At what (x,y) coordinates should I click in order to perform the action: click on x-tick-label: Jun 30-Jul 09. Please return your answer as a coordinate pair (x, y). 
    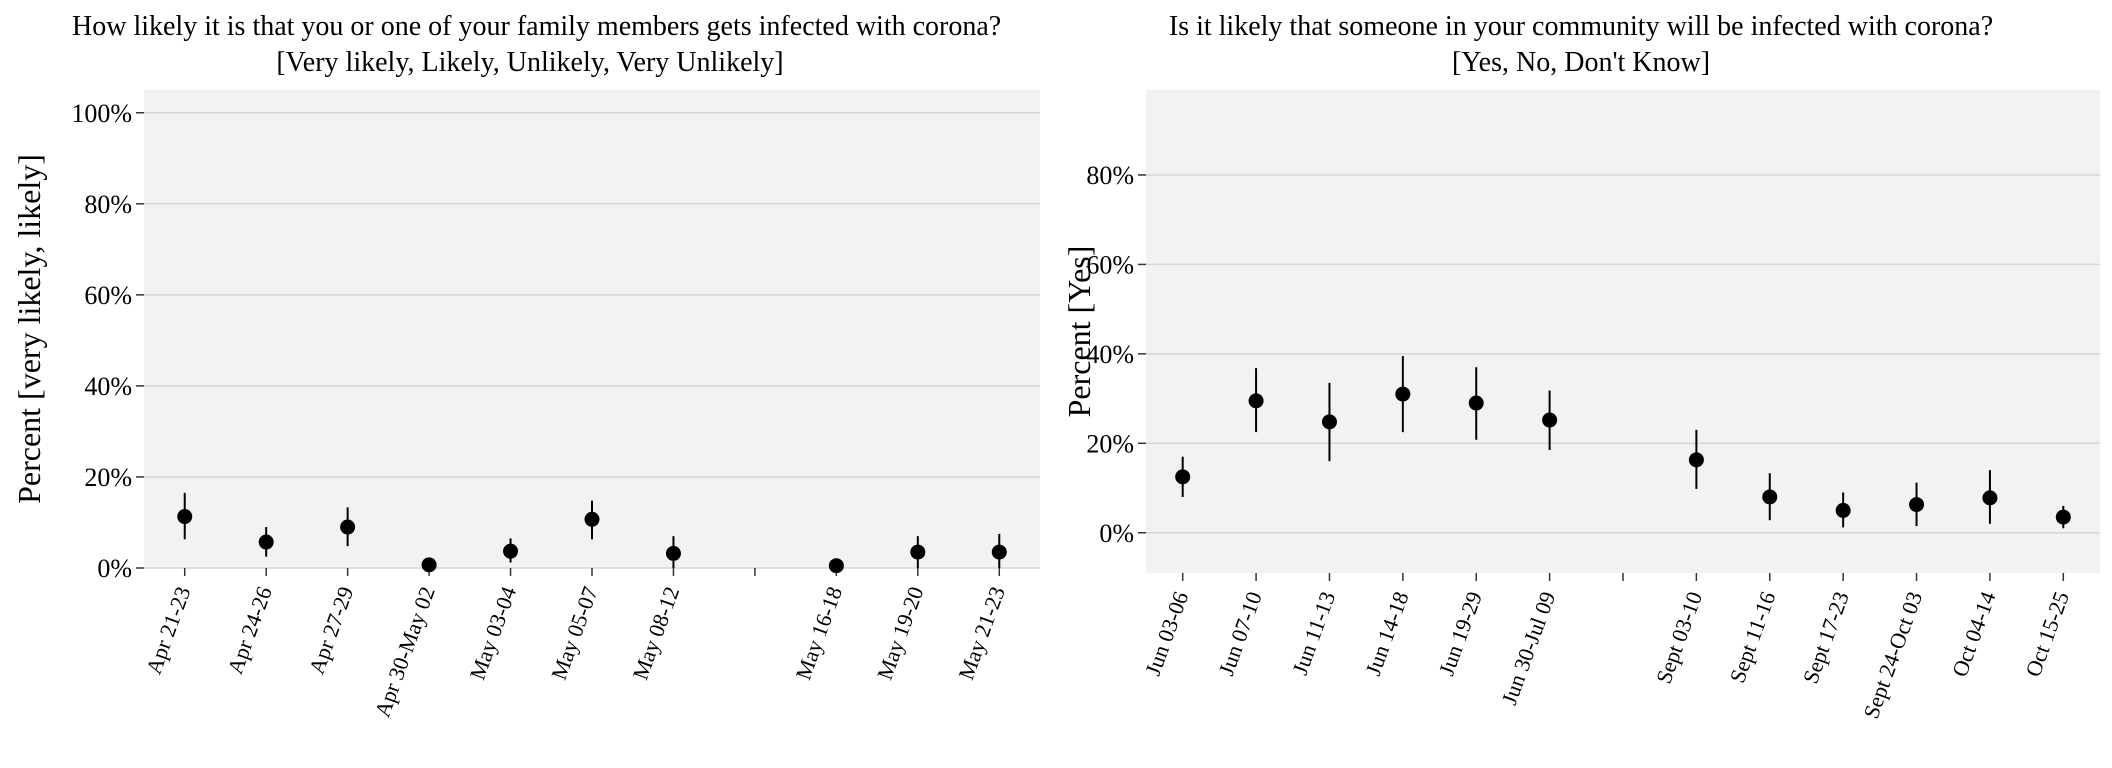
    Looking at the image, I should click on (1528, 648).